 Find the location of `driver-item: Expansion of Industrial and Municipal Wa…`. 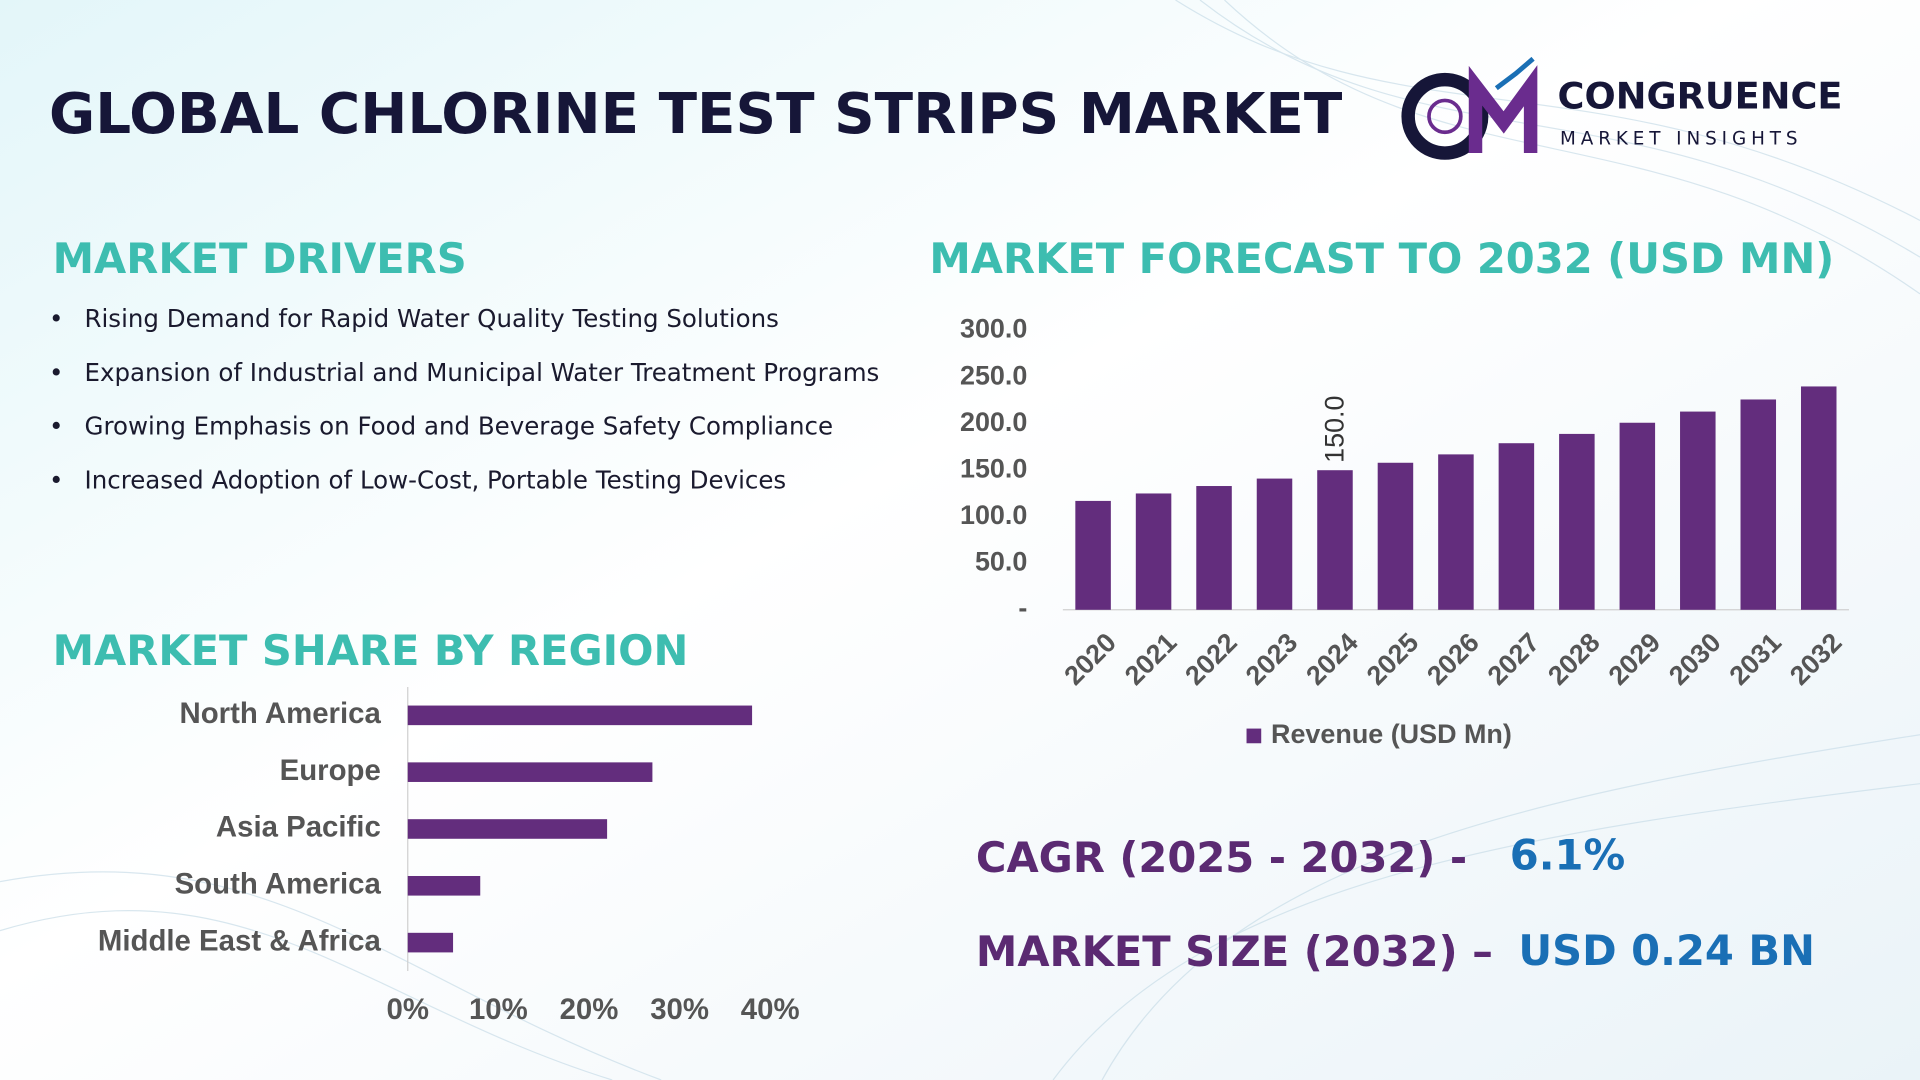

driver-item: Expansion of Industrial and Municipal Wa… is located at coordinates (472, 372).